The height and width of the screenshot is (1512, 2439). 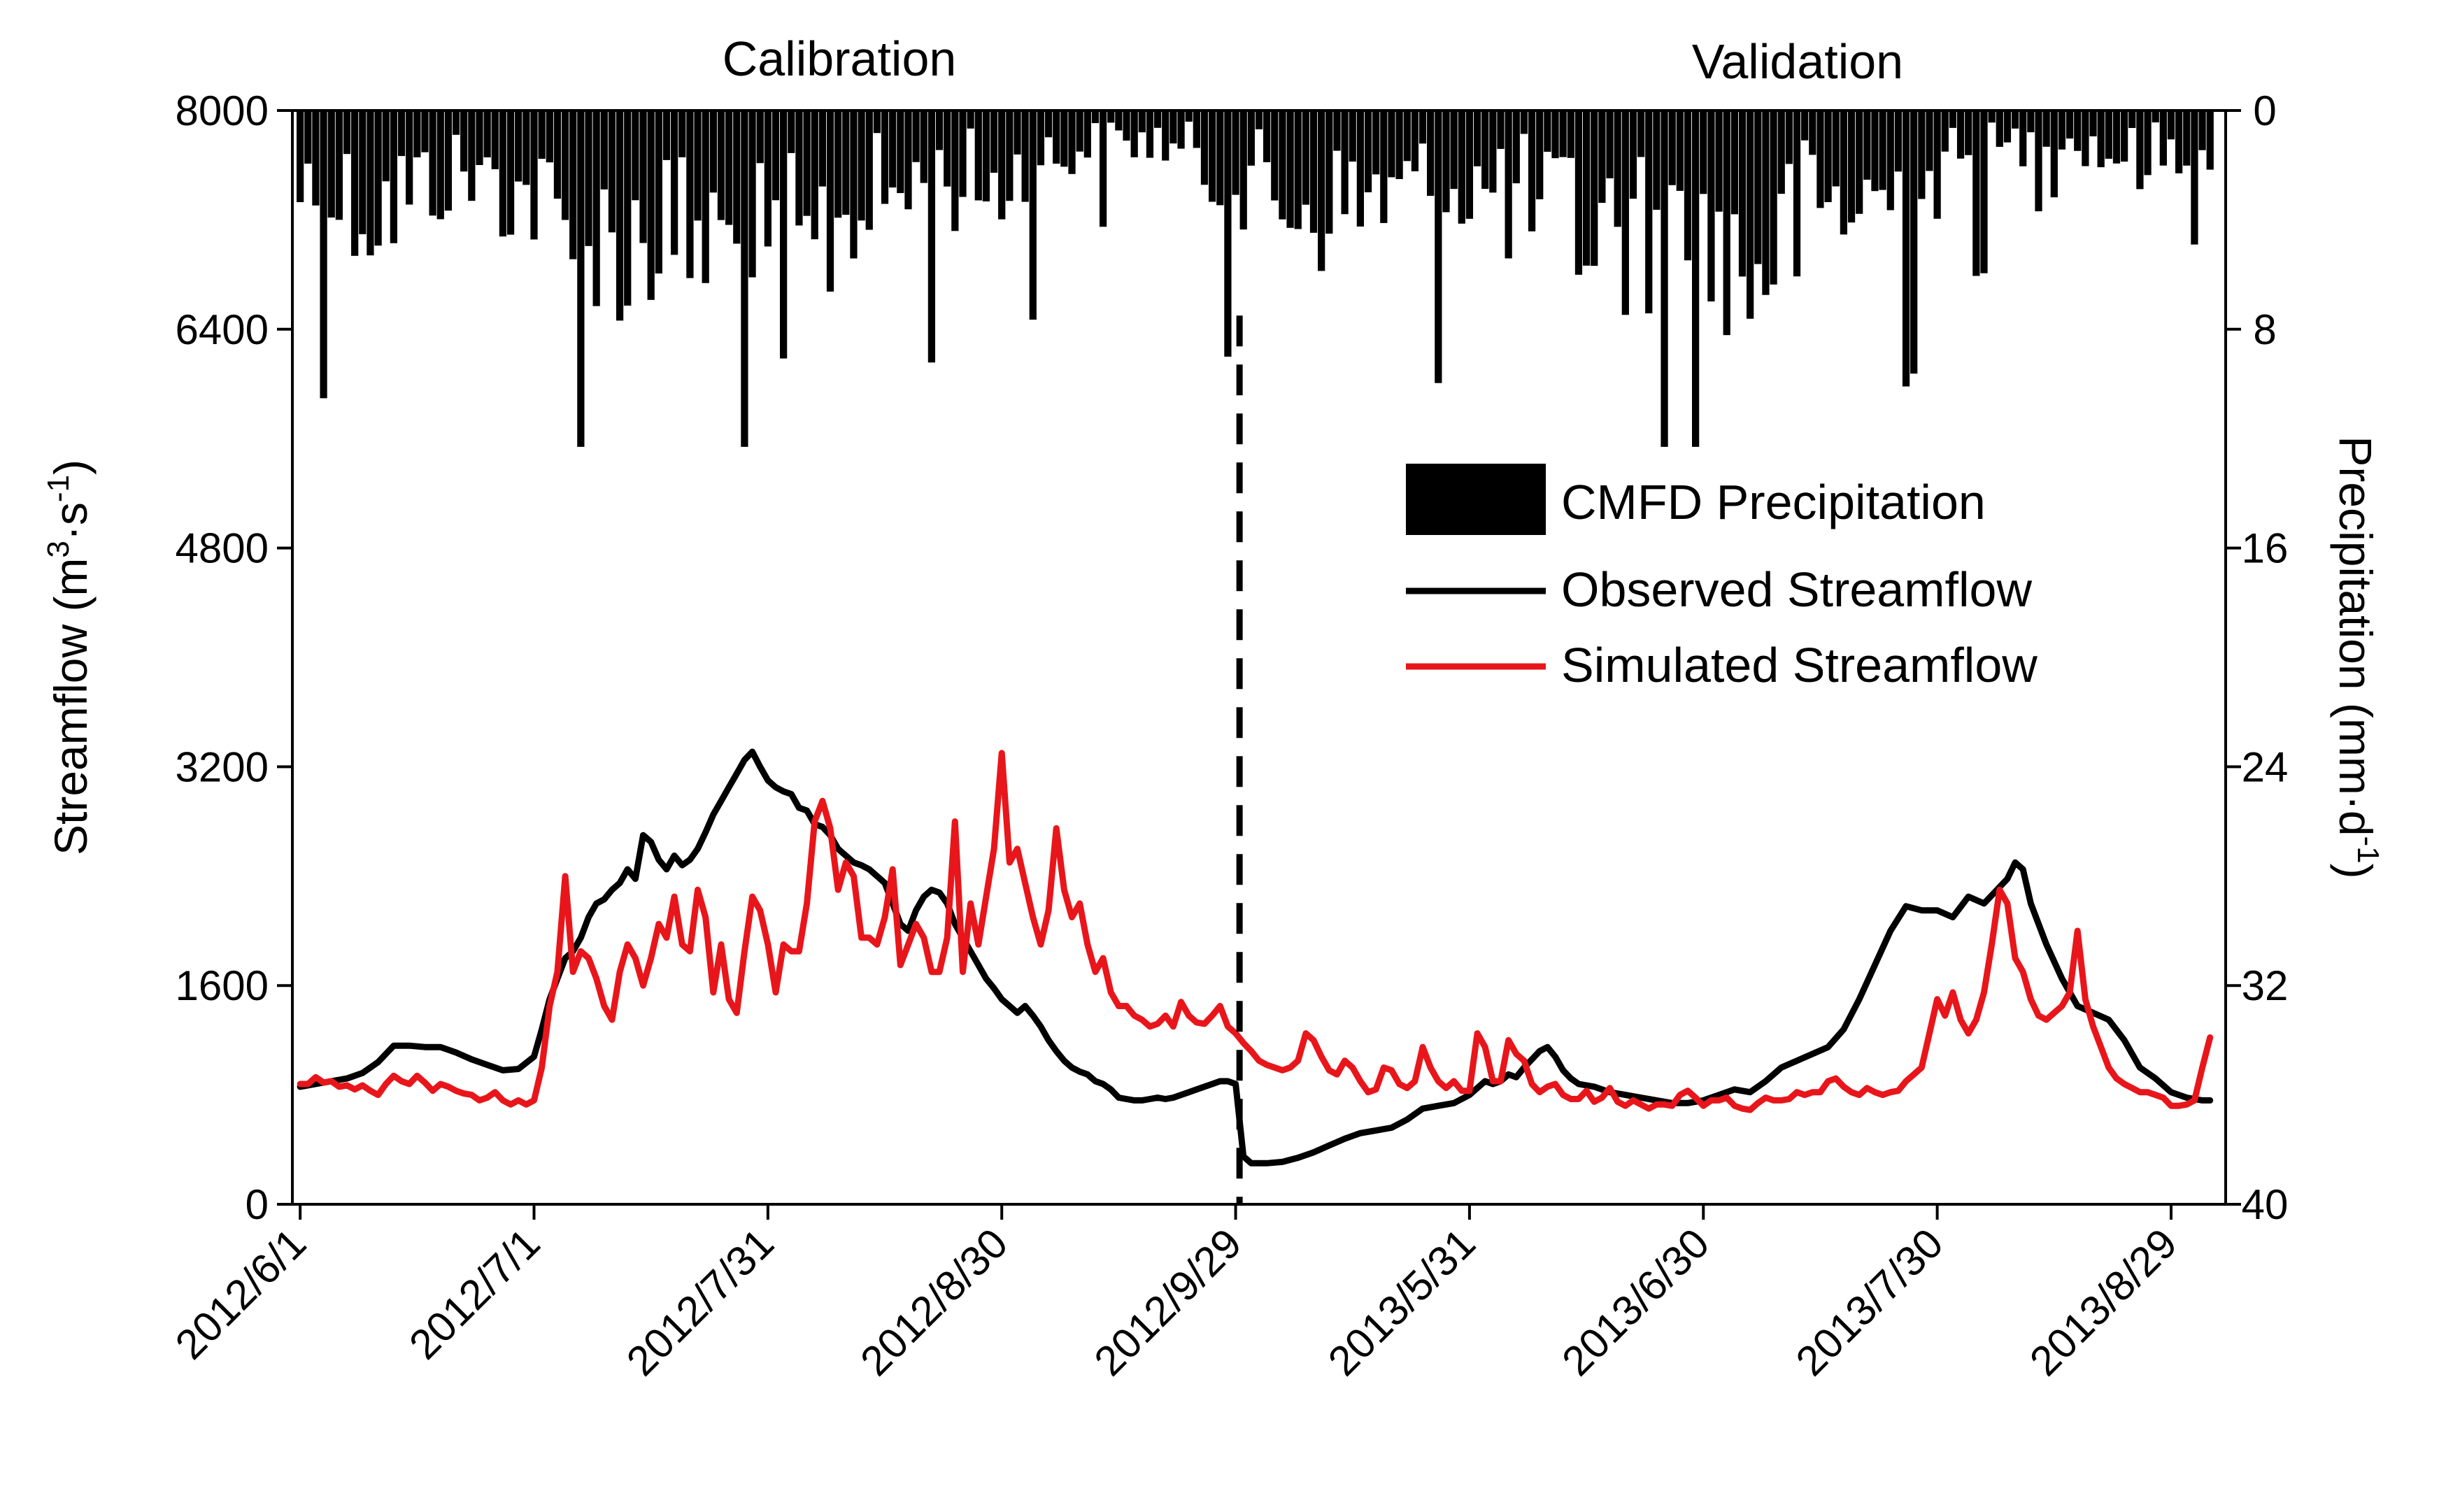 I want to click on right-axis: 0 8 16 24 32 40, so click(x=2257, y=657).